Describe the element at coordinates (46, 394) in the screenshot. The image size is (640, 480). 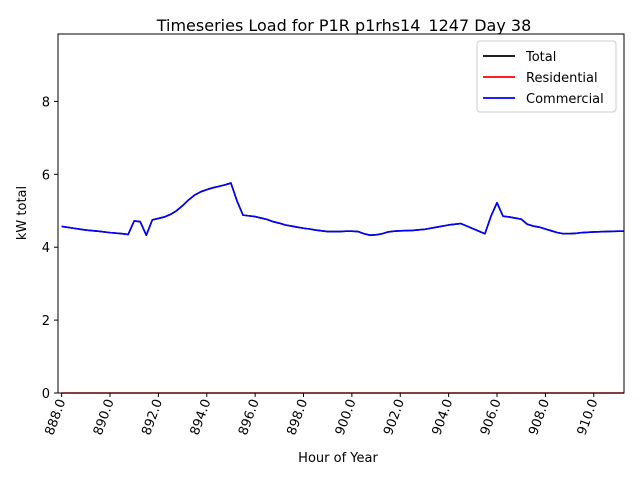
I see `y-tick-label: 0` at that location.